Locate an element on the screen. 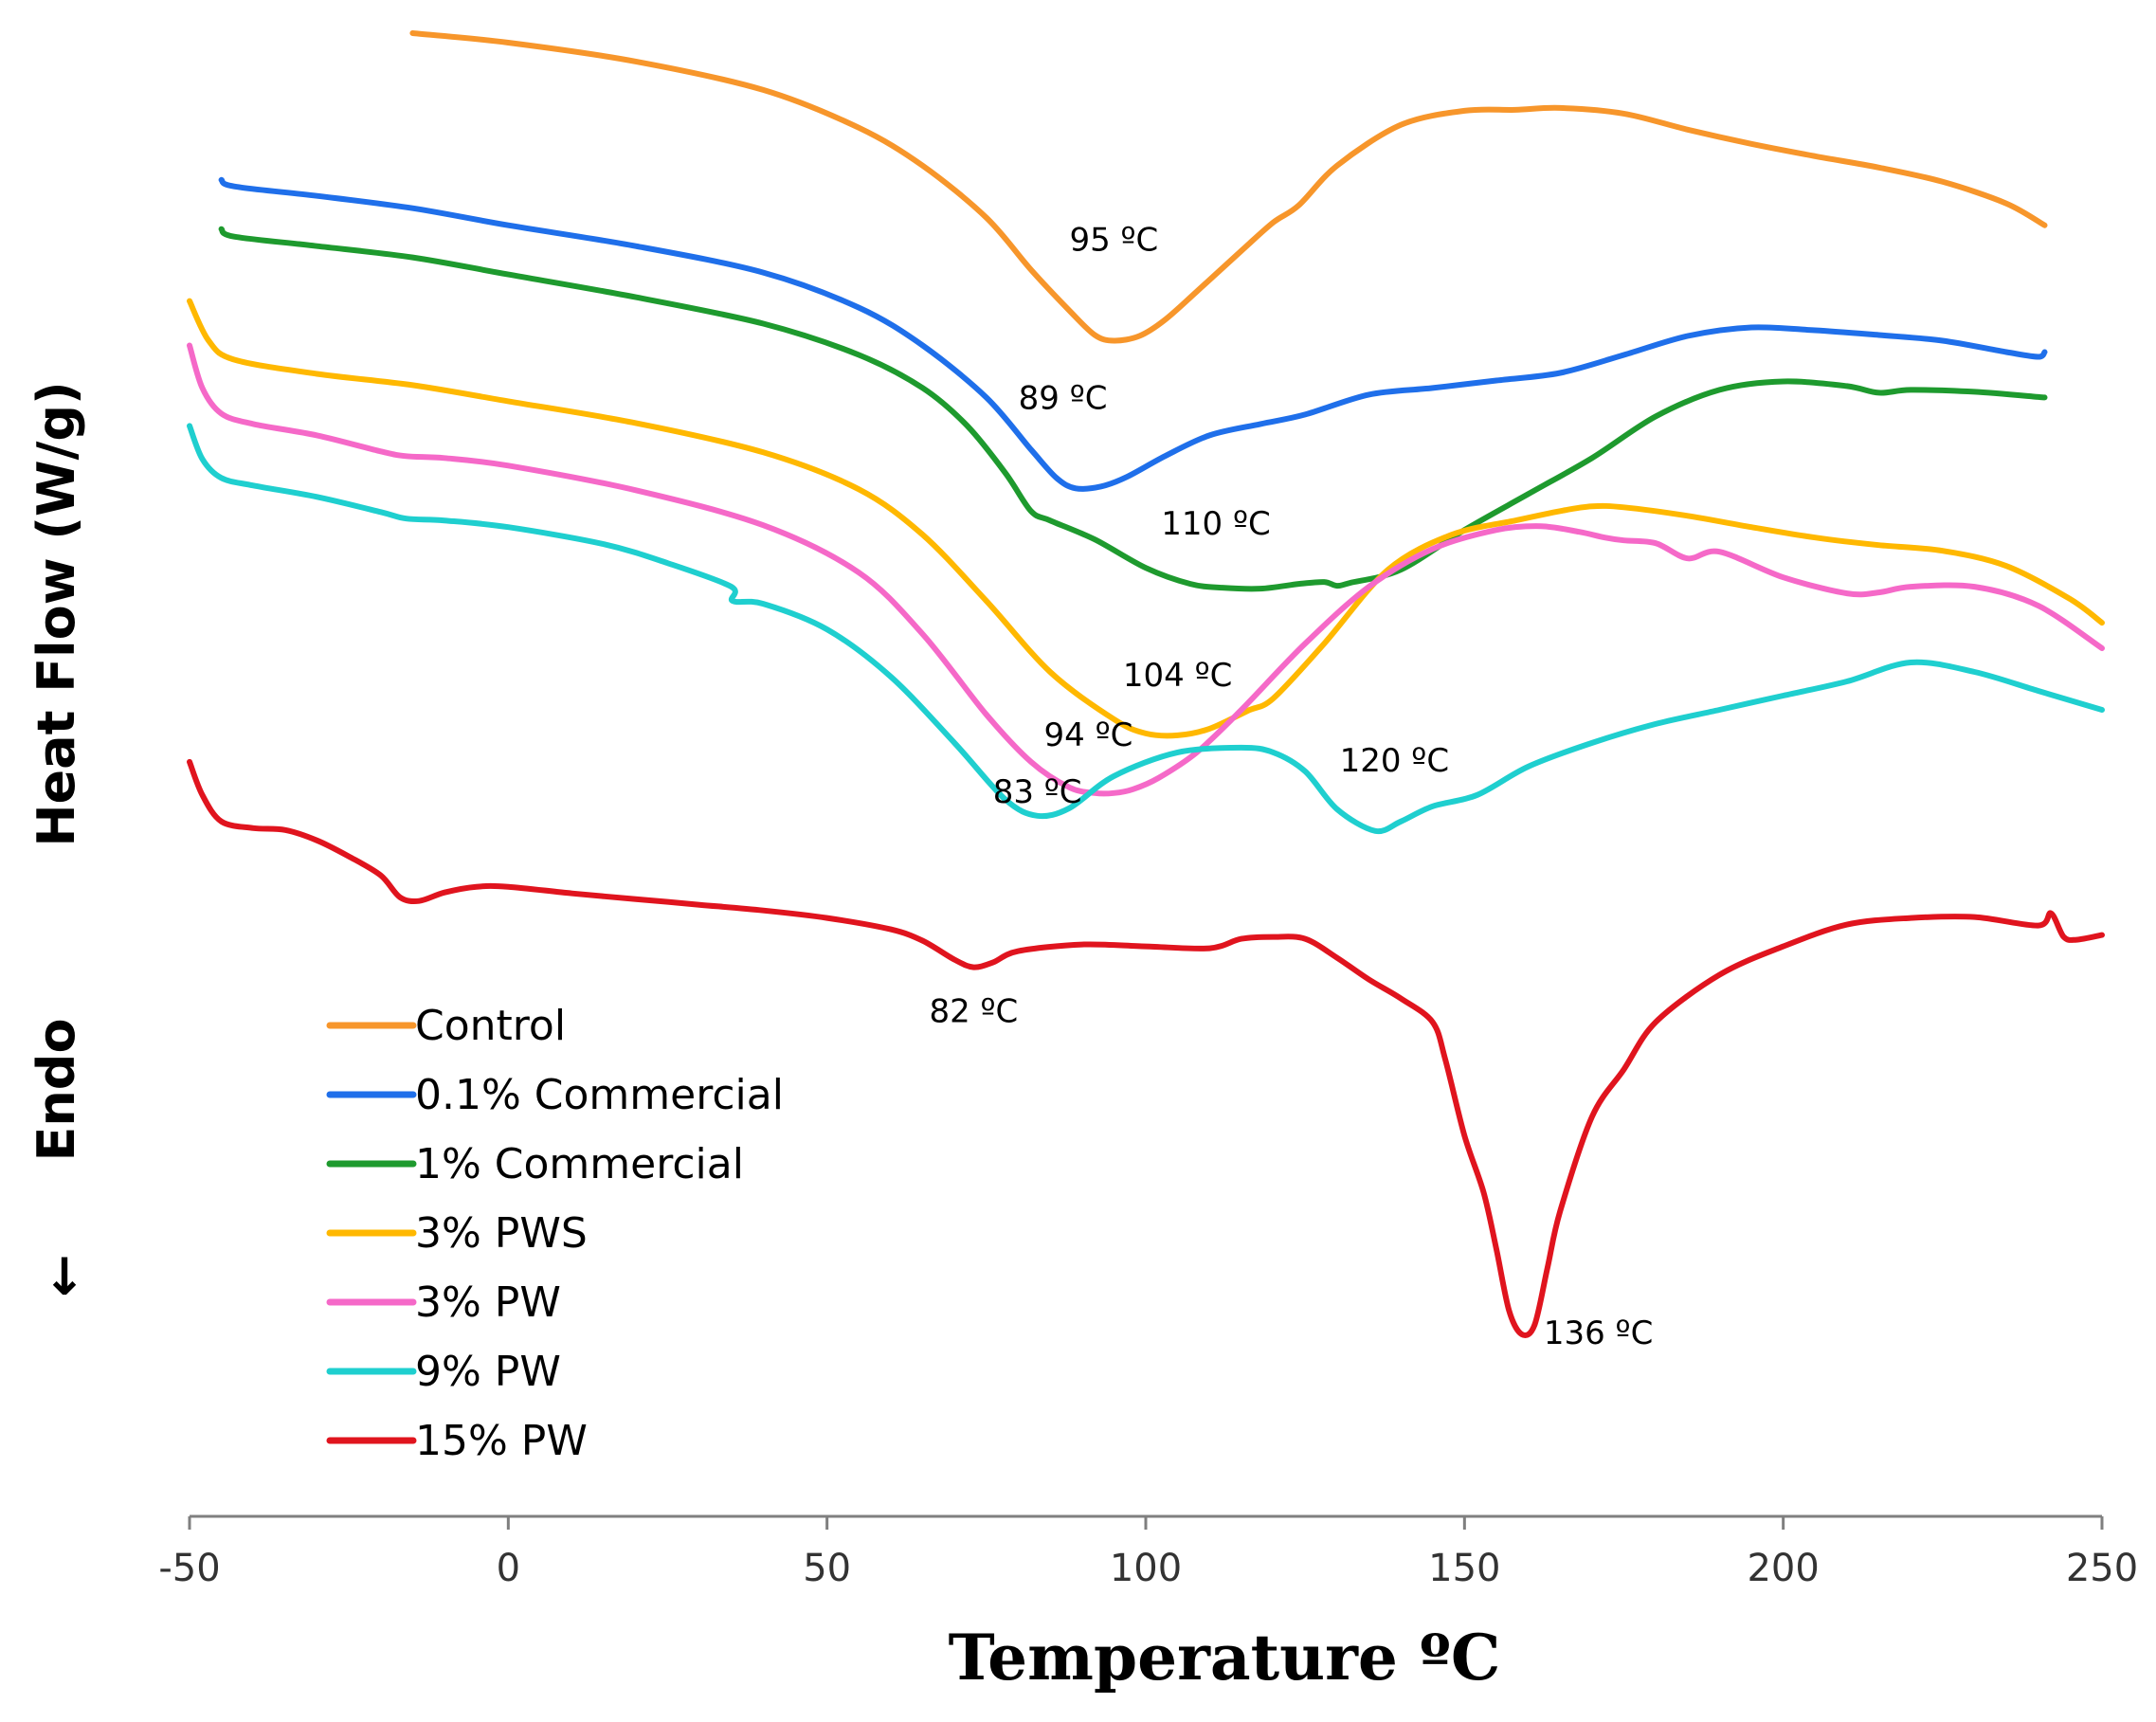  peak-label: 94 ºC is located at coordinates (1088, 735).